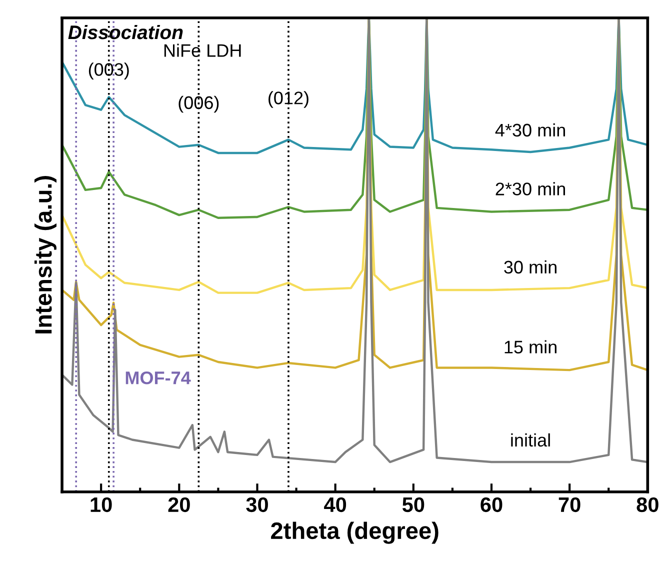 Image resolution: width=667 pixels, height=576 pixels. What do you see at coordinates (45, 255) in the screenshot?
I see `y-axis-title: Intensity (a.u.)` at bounding box center [45, 255].